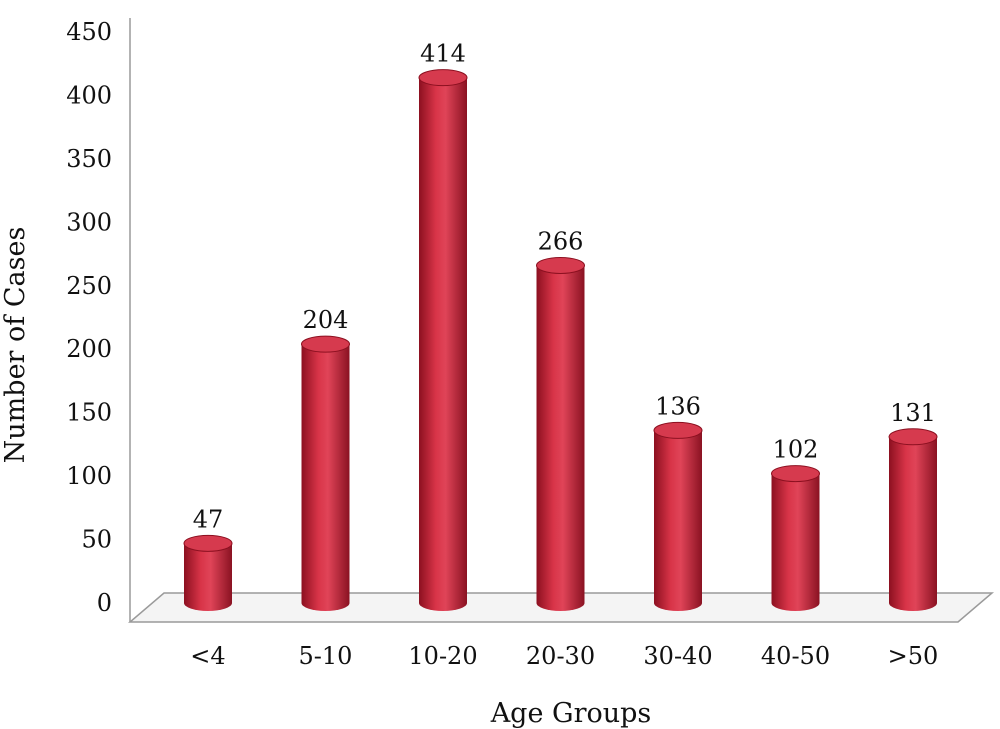  I want to click on x-tick-label: <4, so click(207, 656).